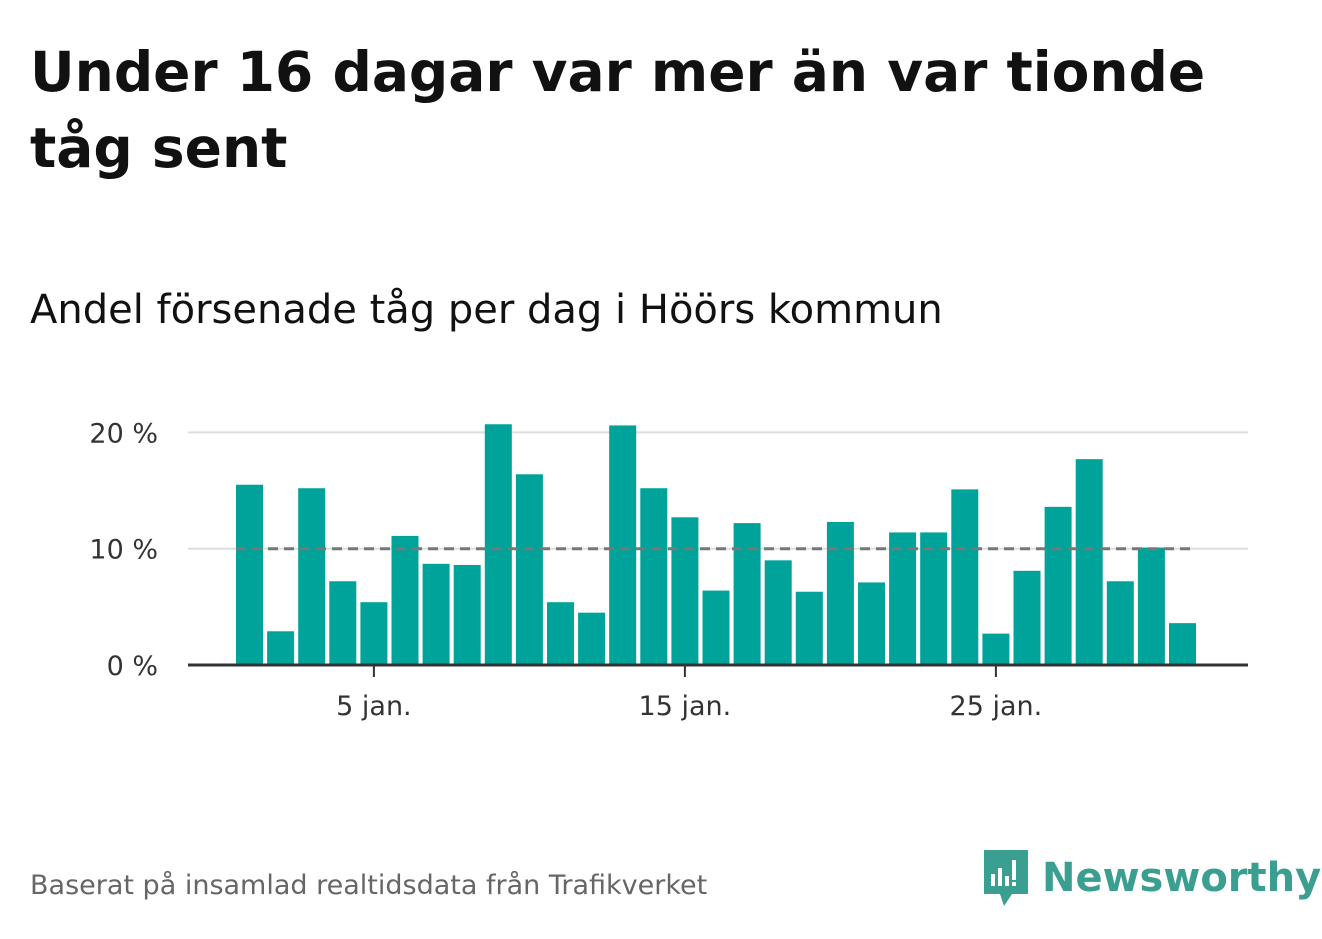 This screenshot has height=939, width=1322. I want to click on y-tick-label: 20 %, so click(123, 433).